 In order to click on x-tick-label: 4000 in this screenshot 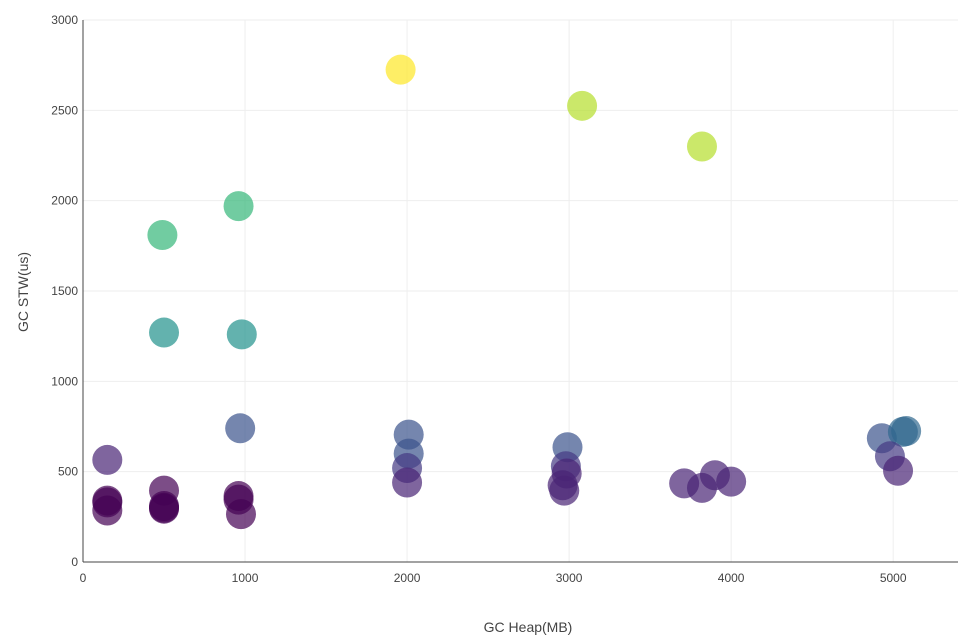, I will do `click(731, 578)`.